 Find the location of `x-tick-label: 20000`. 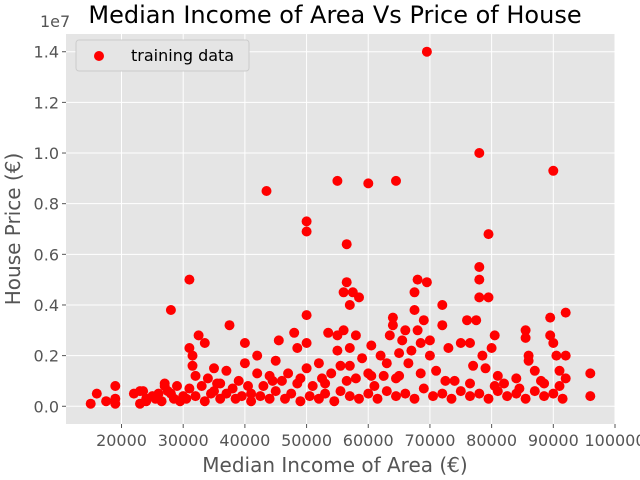

x-tick-label: 20000 is located at coordinates (121, 440).